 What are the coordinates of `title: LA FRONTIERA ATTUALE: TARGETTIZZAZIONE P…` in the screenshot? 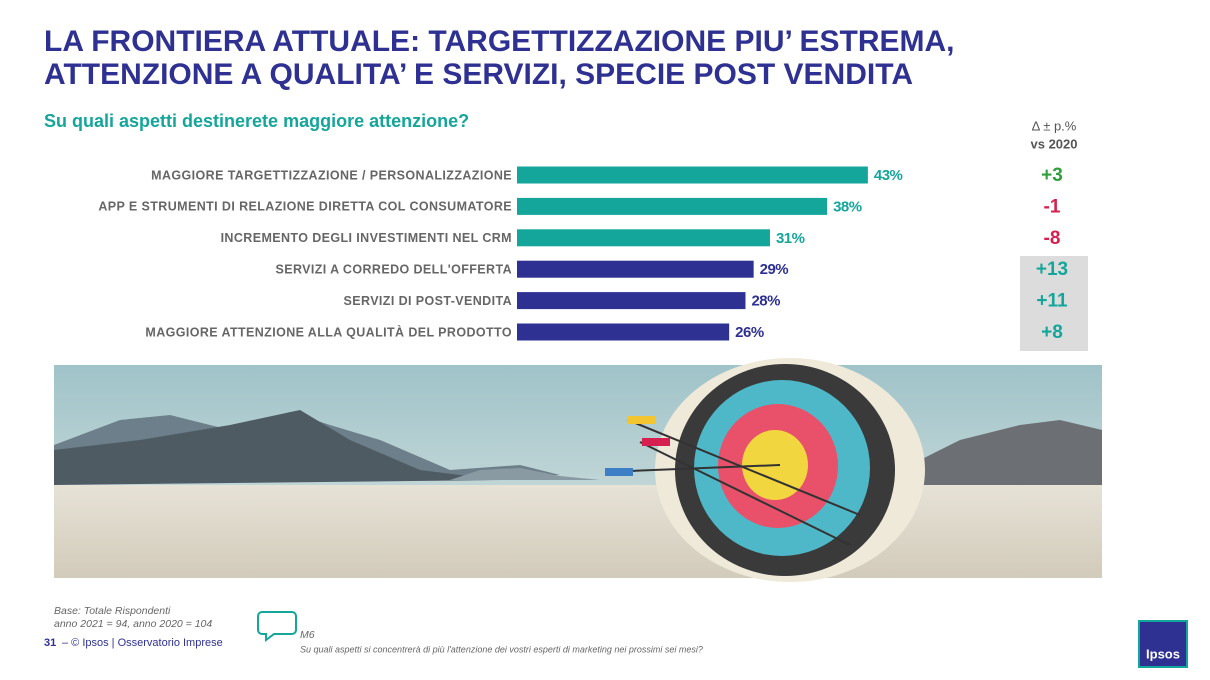 It's located at (499, 41).